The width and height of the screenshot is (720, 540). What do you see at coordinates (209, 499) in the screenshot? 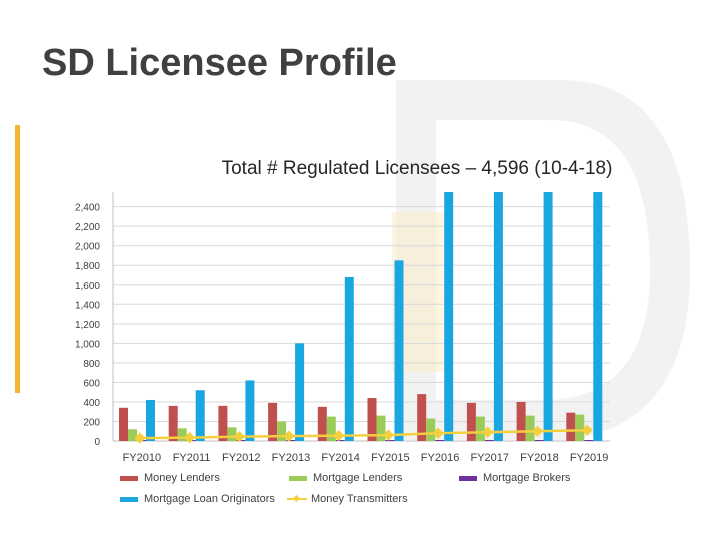
I see `legend-label: Mortgage Loan Originators` at bounding box center [209, 499].